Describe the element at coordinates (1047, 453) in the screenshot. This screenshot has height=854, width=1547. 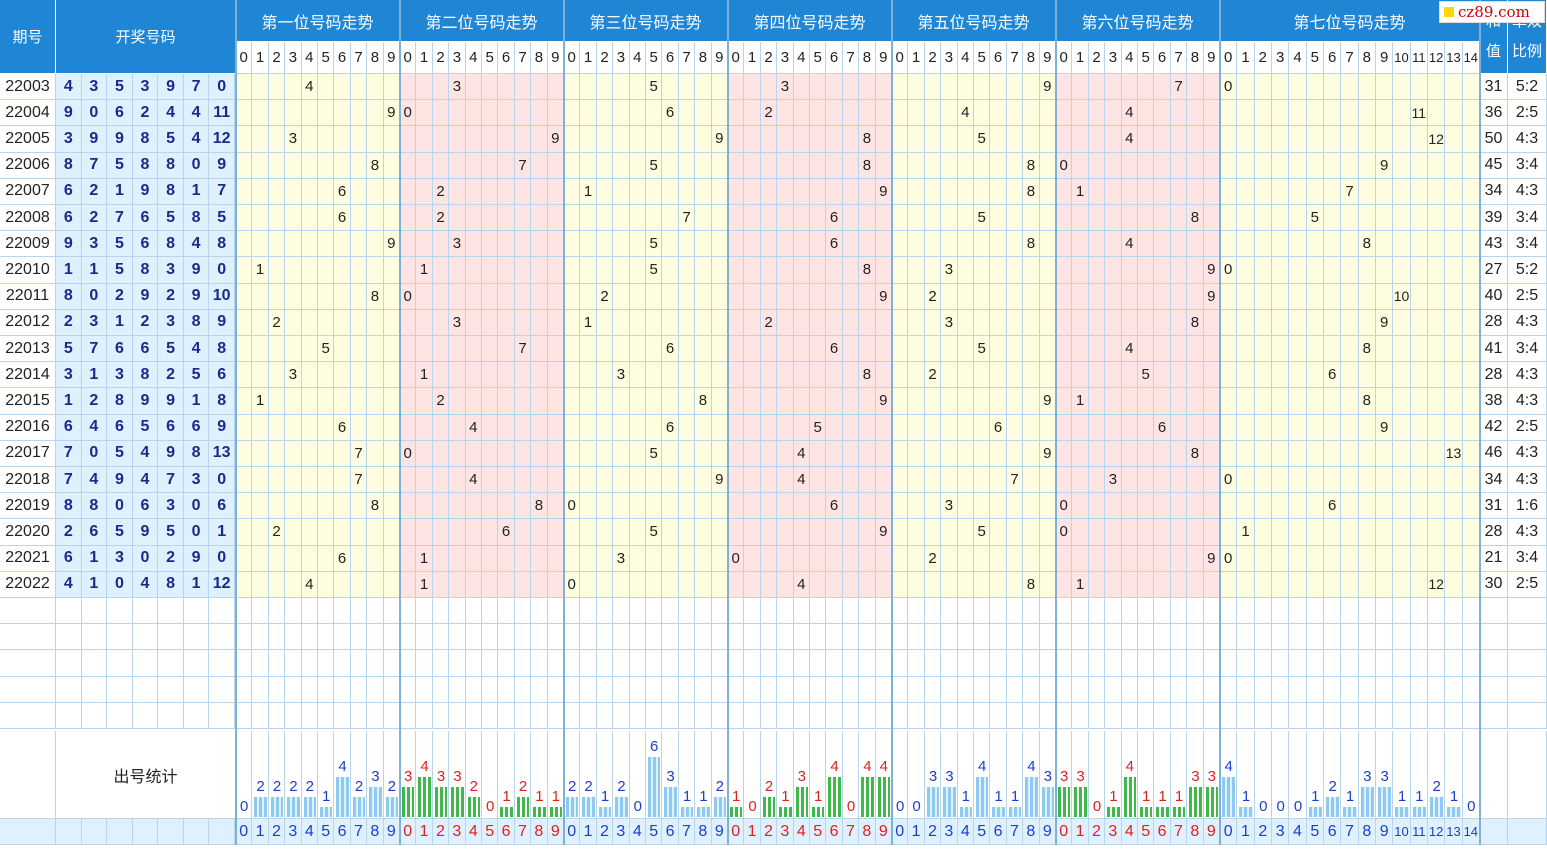
I see `trend-hit: 9` at that location.